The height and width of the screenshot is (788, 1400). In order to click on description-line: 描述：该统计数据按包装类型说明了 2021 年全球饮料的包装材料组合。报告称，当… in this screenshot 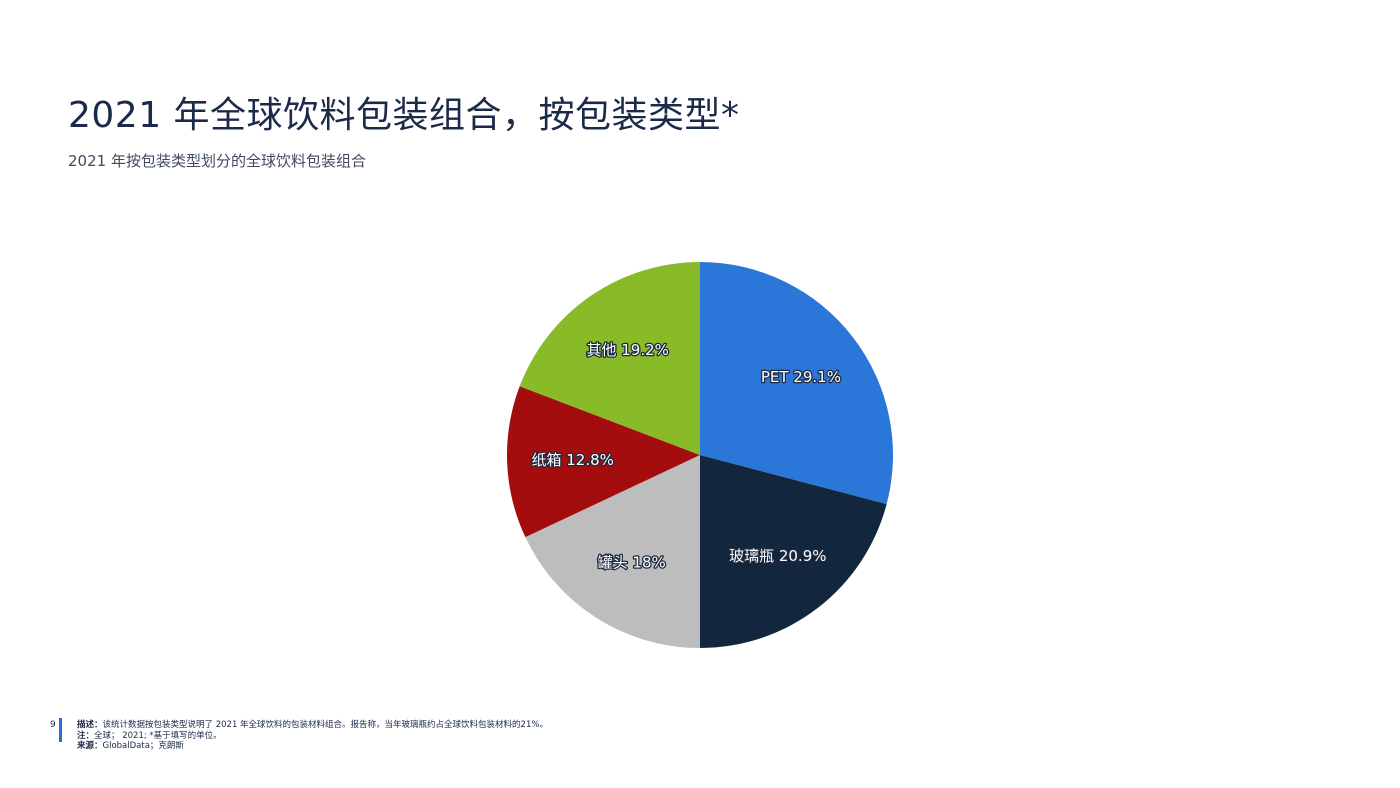, I will do `click(312, 725)`.